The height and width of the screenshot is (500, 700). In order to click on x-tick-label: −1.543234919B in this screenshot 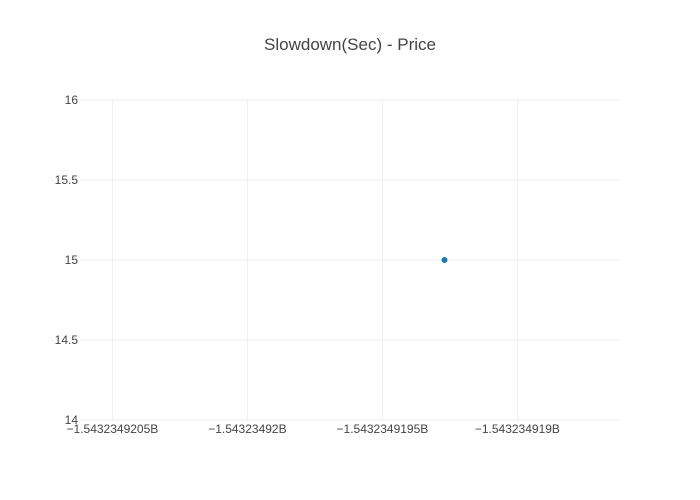, I will do `click(517, 429)`.